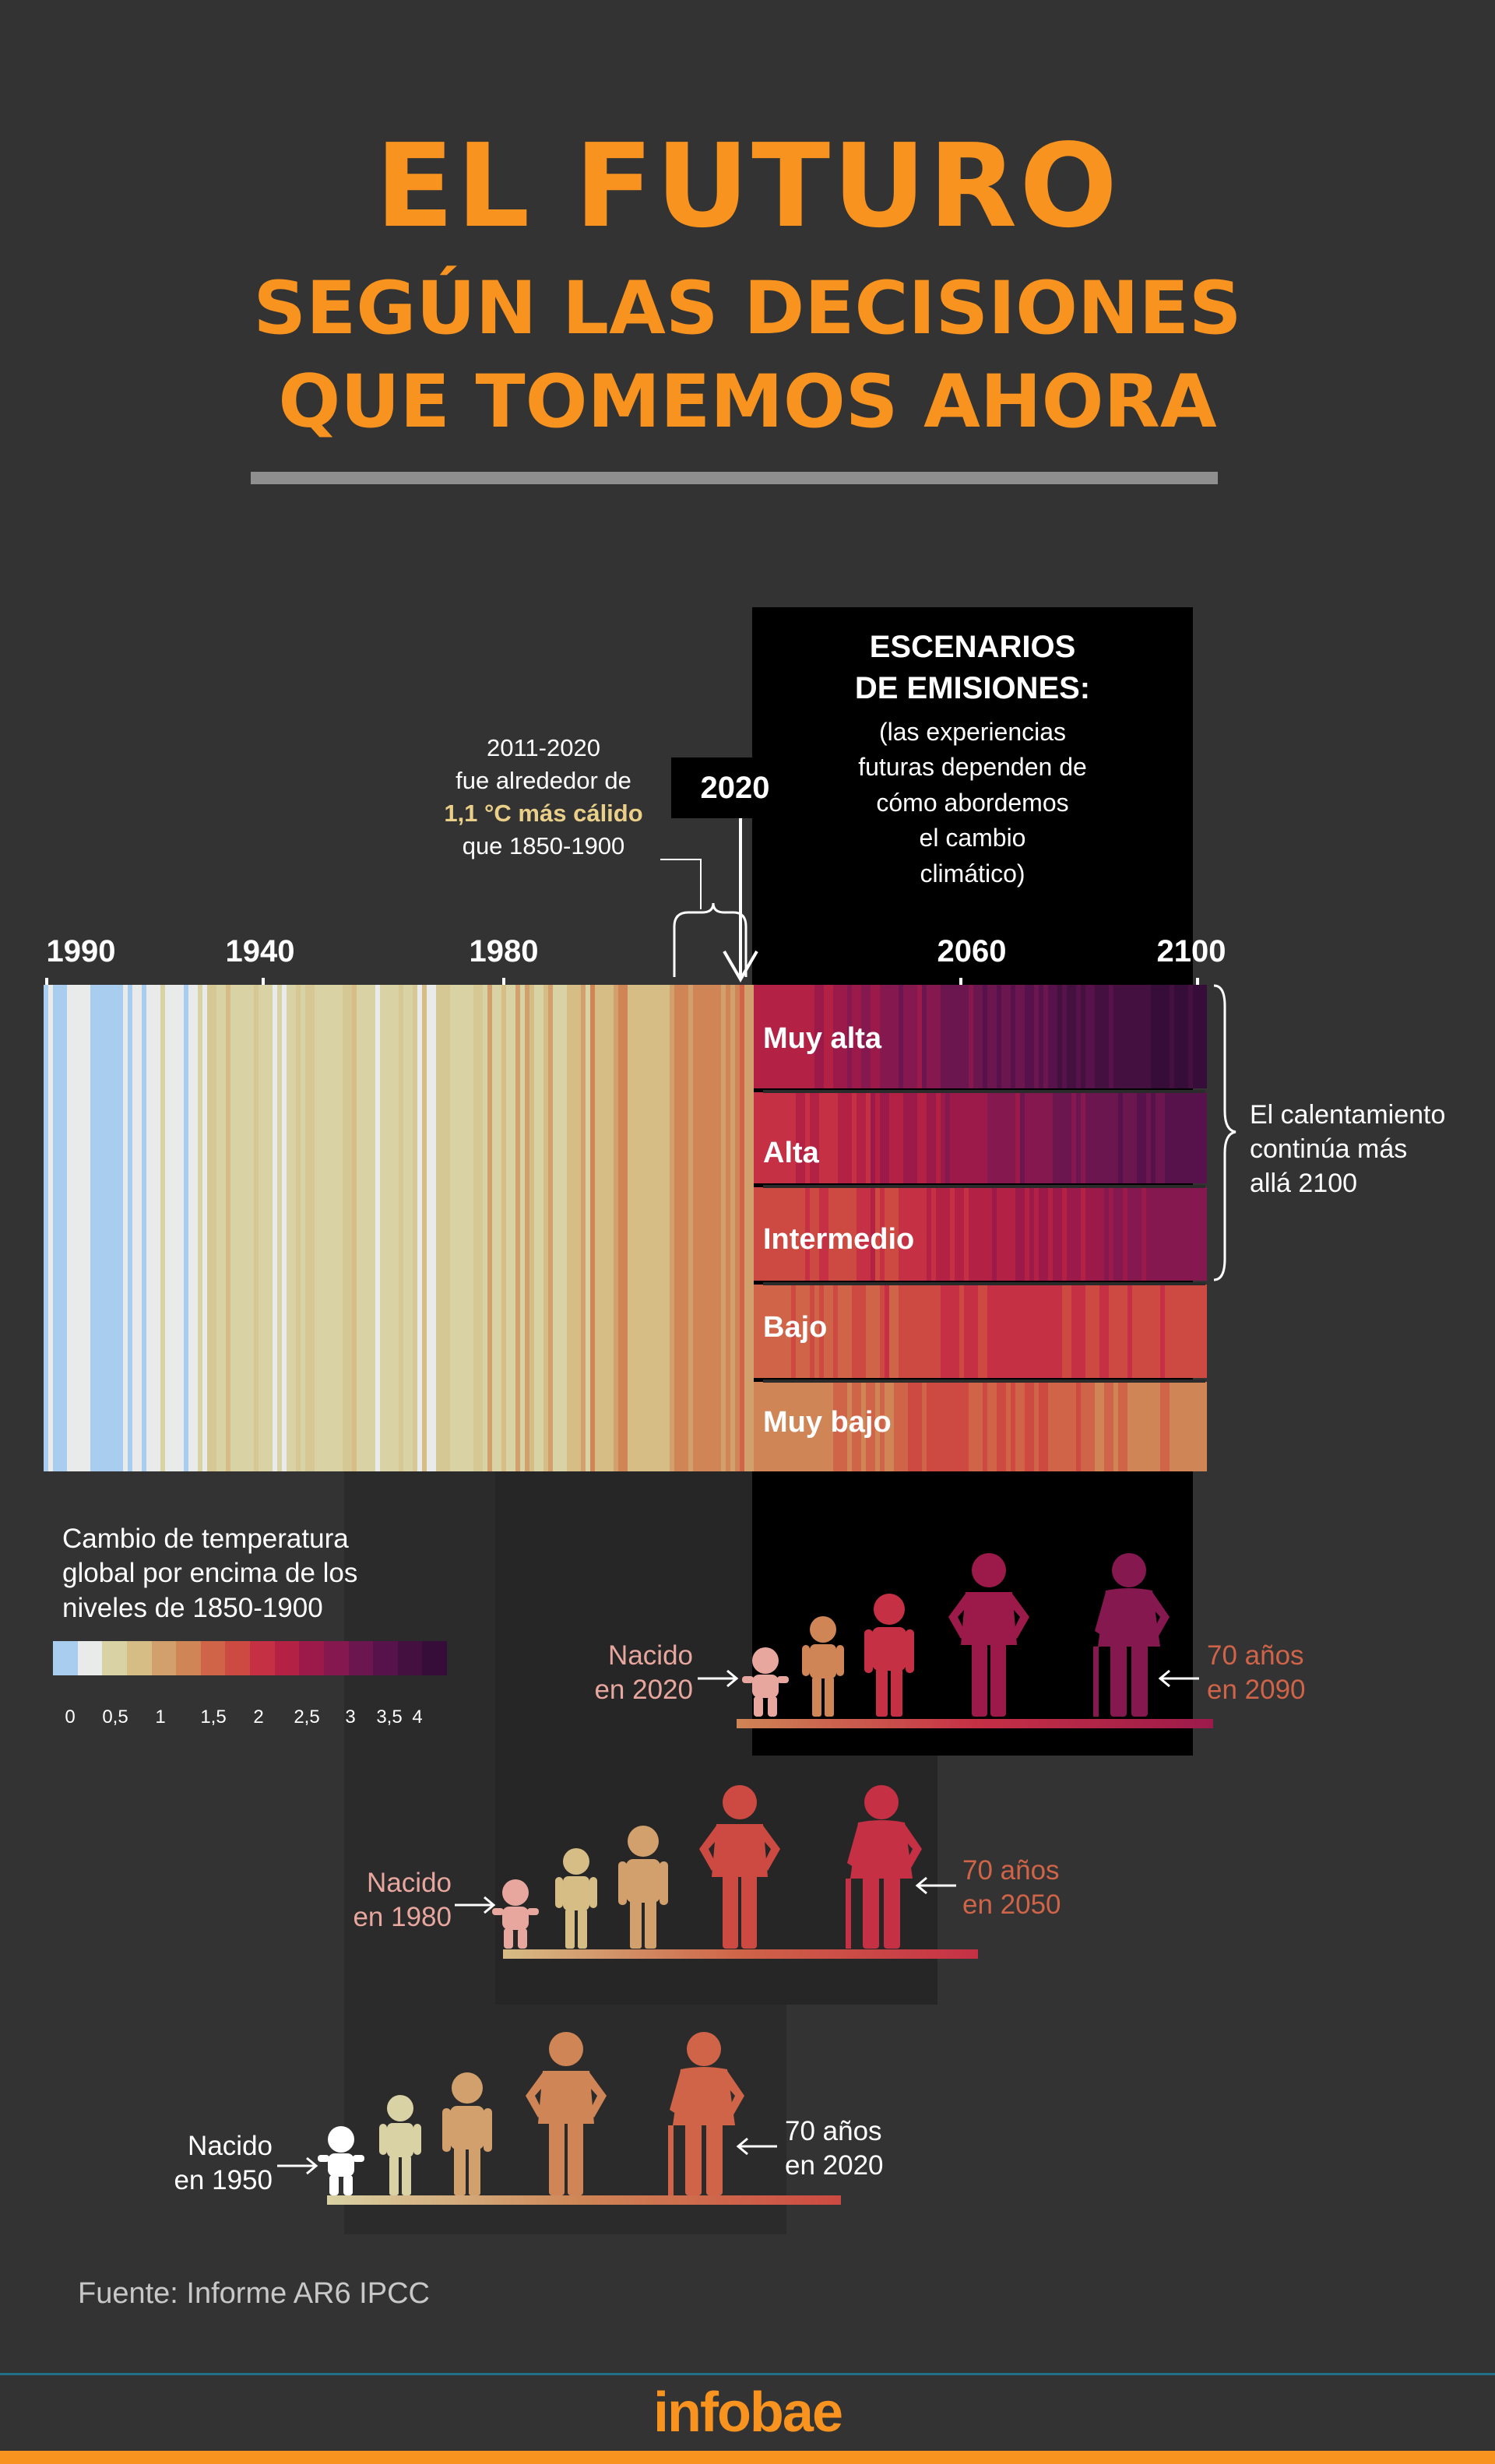 The width and height of the screenshot is (1495, 2464). I want to click on scenarios-desc-line: (las experiencias, so click(973, 732).